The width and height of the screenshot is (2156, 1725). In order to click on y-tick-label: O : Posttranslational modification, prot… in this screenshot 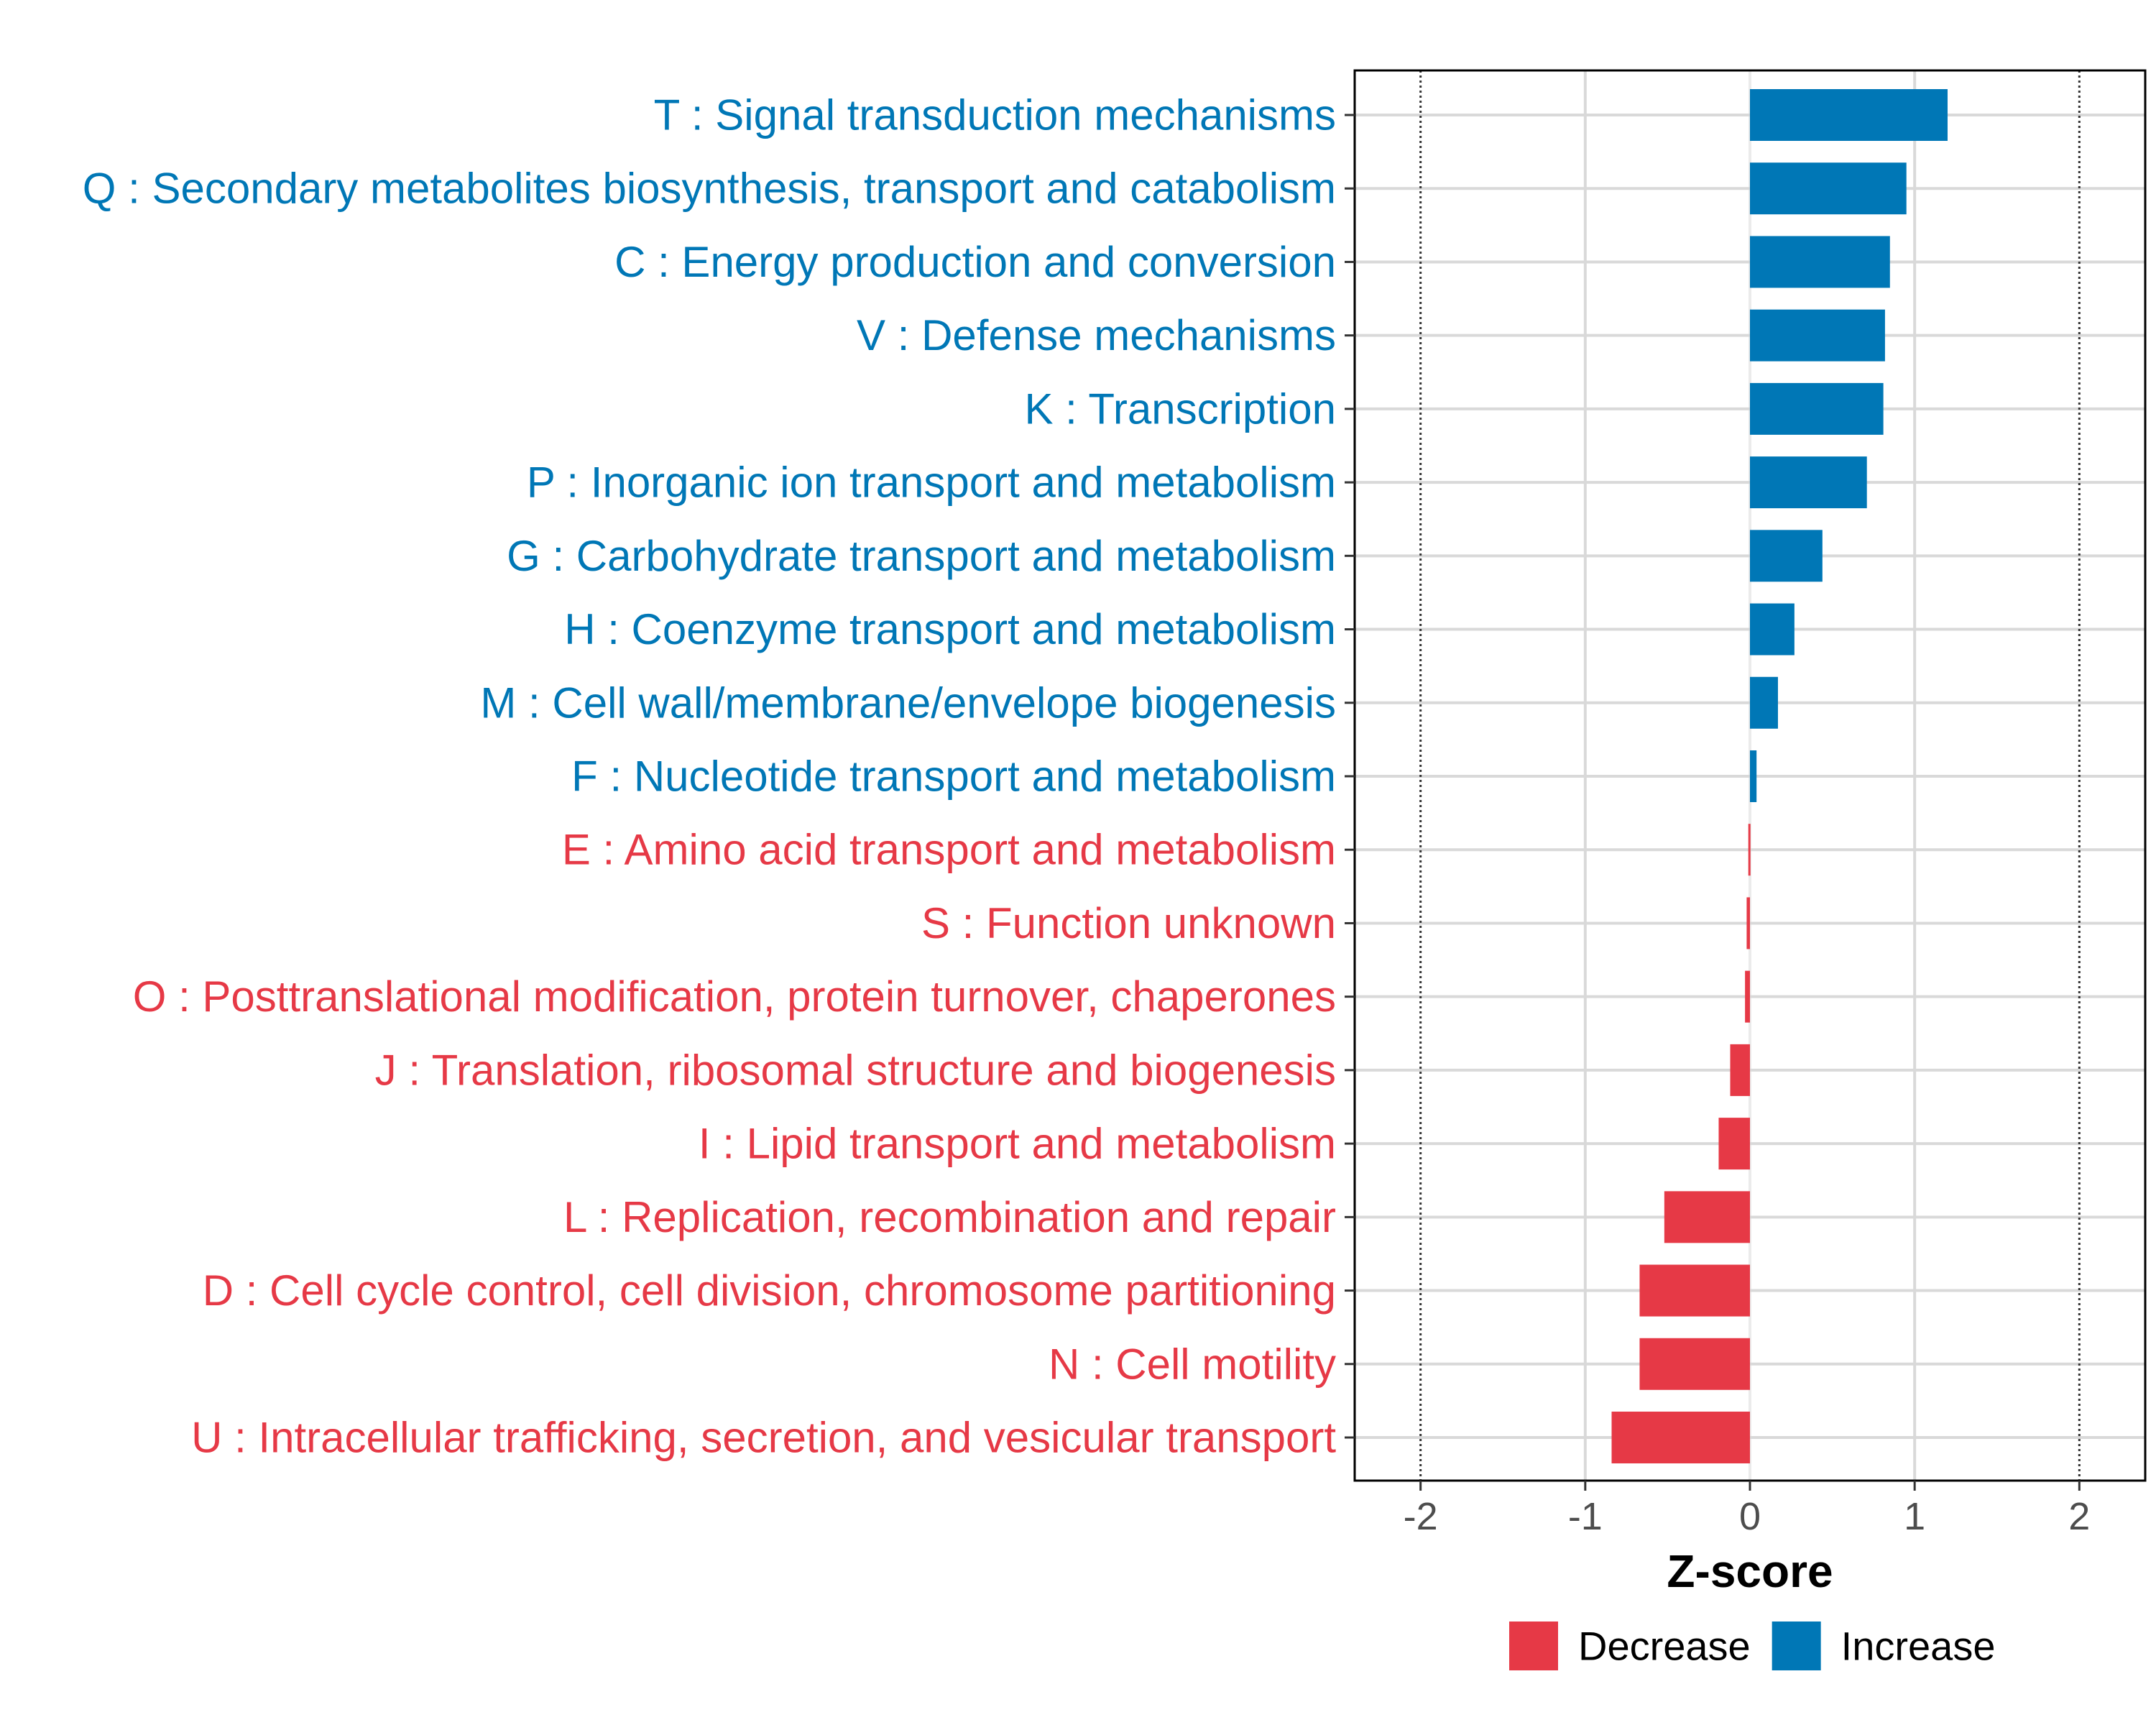, I will do `click(734, 996)`.